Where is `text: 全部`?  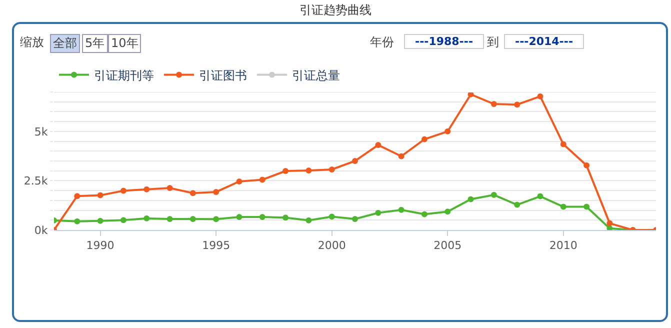 text: 全部 is located at coordinates (65, 43).